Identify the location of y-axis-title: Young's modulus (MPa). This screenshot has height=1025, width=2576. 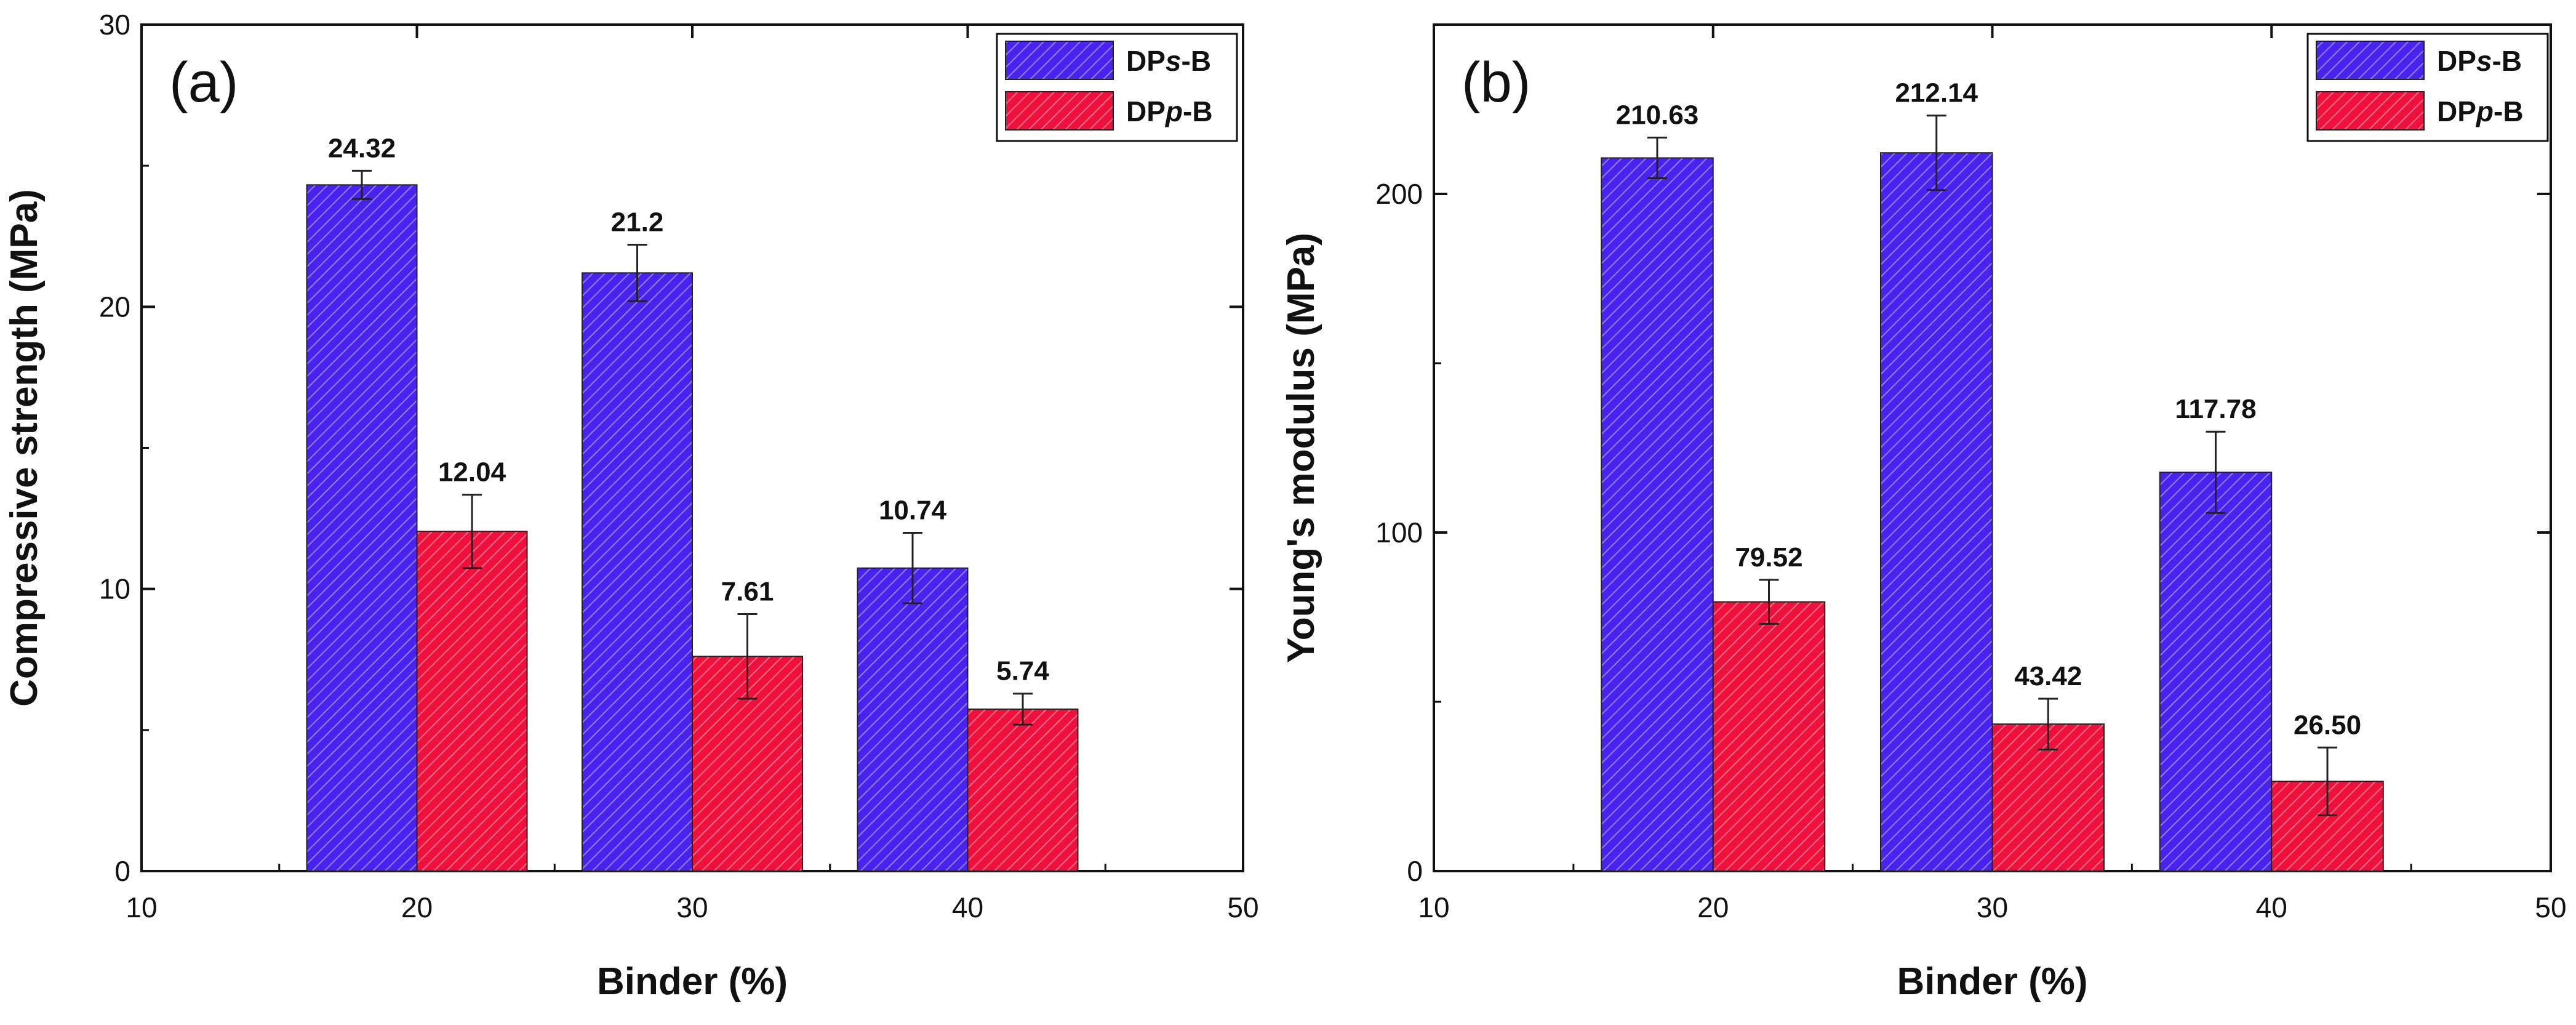
(1301, 448).